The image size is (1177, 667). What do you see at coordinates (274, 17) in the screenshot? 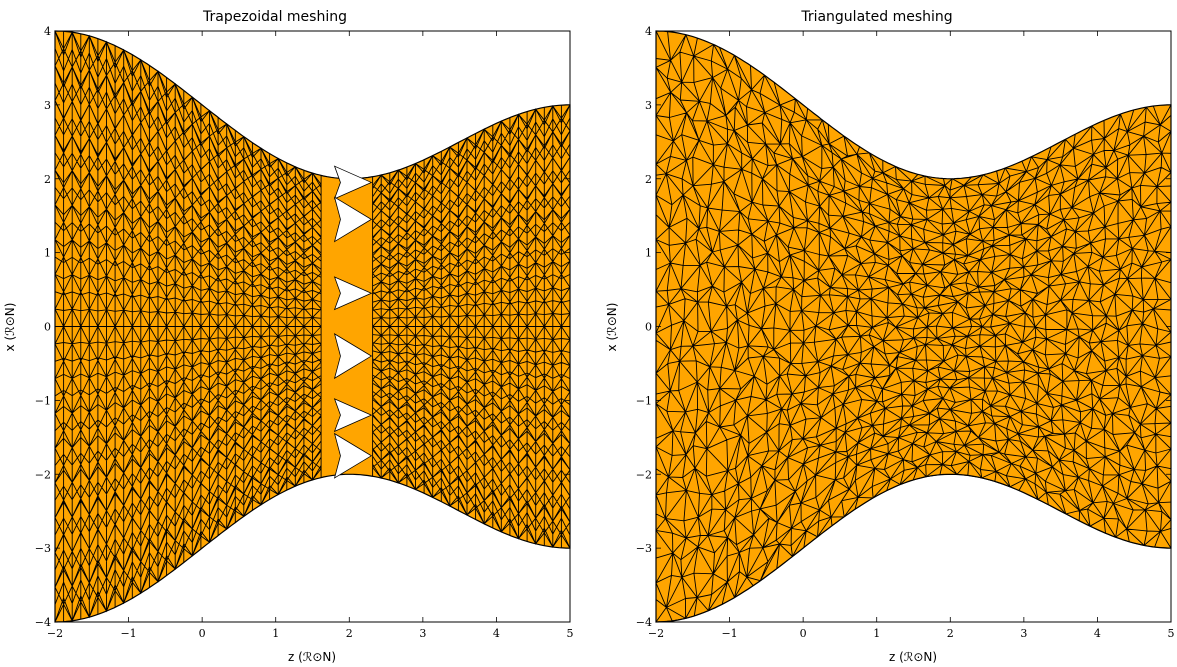
I see `panel-title: Trapezoidal meshing` at bounding box center [274, 17].